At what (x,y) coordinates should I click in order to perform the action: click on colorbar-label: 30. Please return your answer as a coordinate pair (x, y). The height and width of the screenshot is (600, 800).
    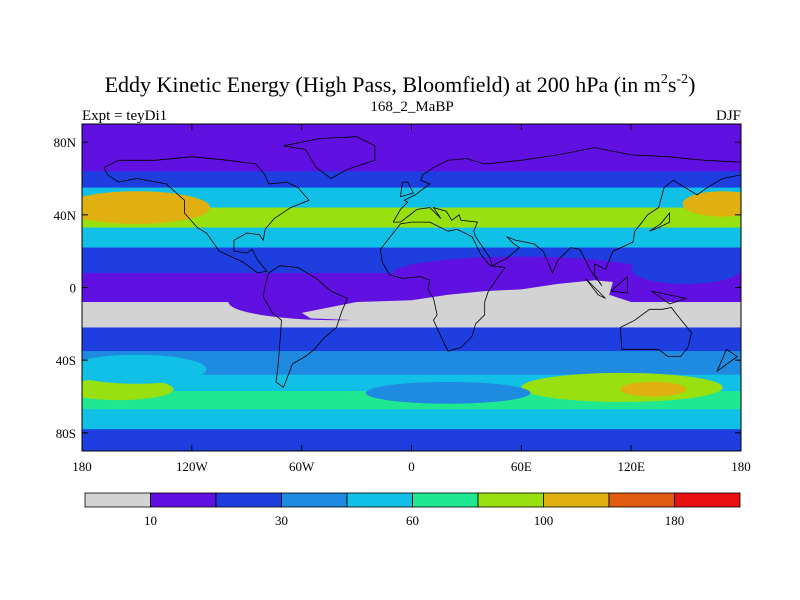
    Looking at the image, I should click on (281, 520).